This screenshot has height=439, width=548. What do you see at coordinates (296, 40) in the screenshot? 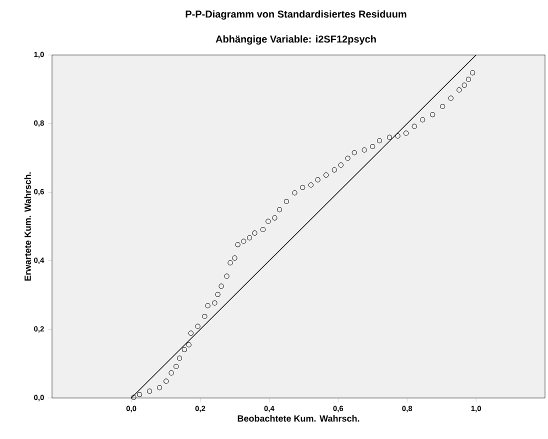
I see `chart-subtitle: Abhängige Variable: i2SF12psych` at bounding box center [296, 40].